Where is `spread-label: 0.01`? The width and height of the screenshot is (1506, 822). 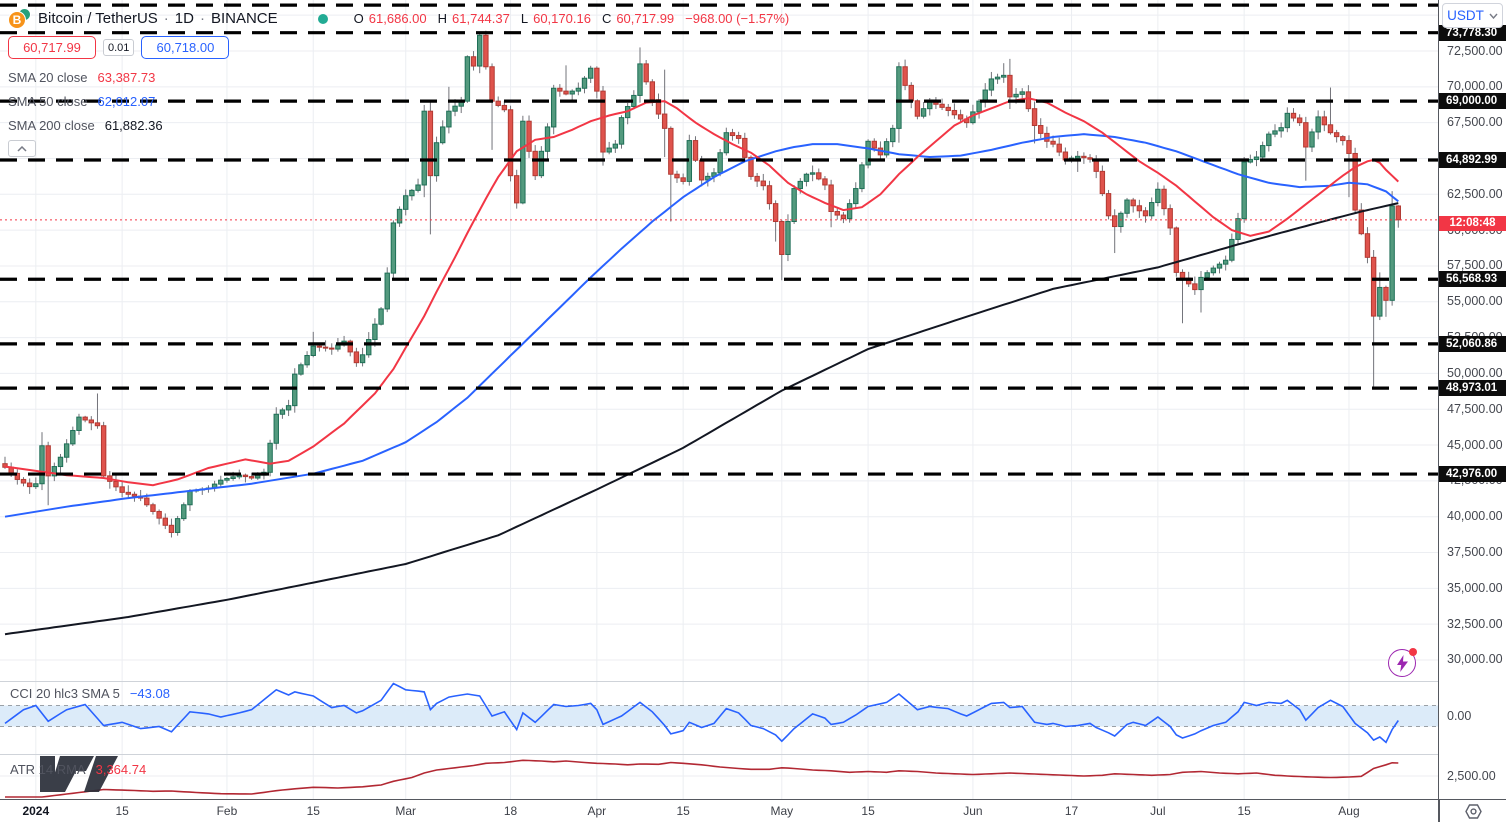
spread-label: 0.01 is located at coordinates (119, 47).